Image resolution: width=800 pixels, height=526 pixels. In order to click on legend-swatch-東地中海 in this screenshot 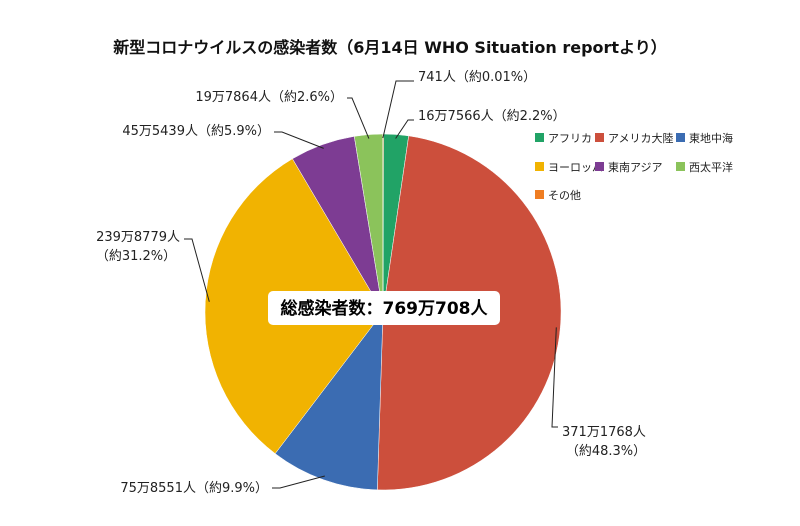, I will do `click(680, 137)`.